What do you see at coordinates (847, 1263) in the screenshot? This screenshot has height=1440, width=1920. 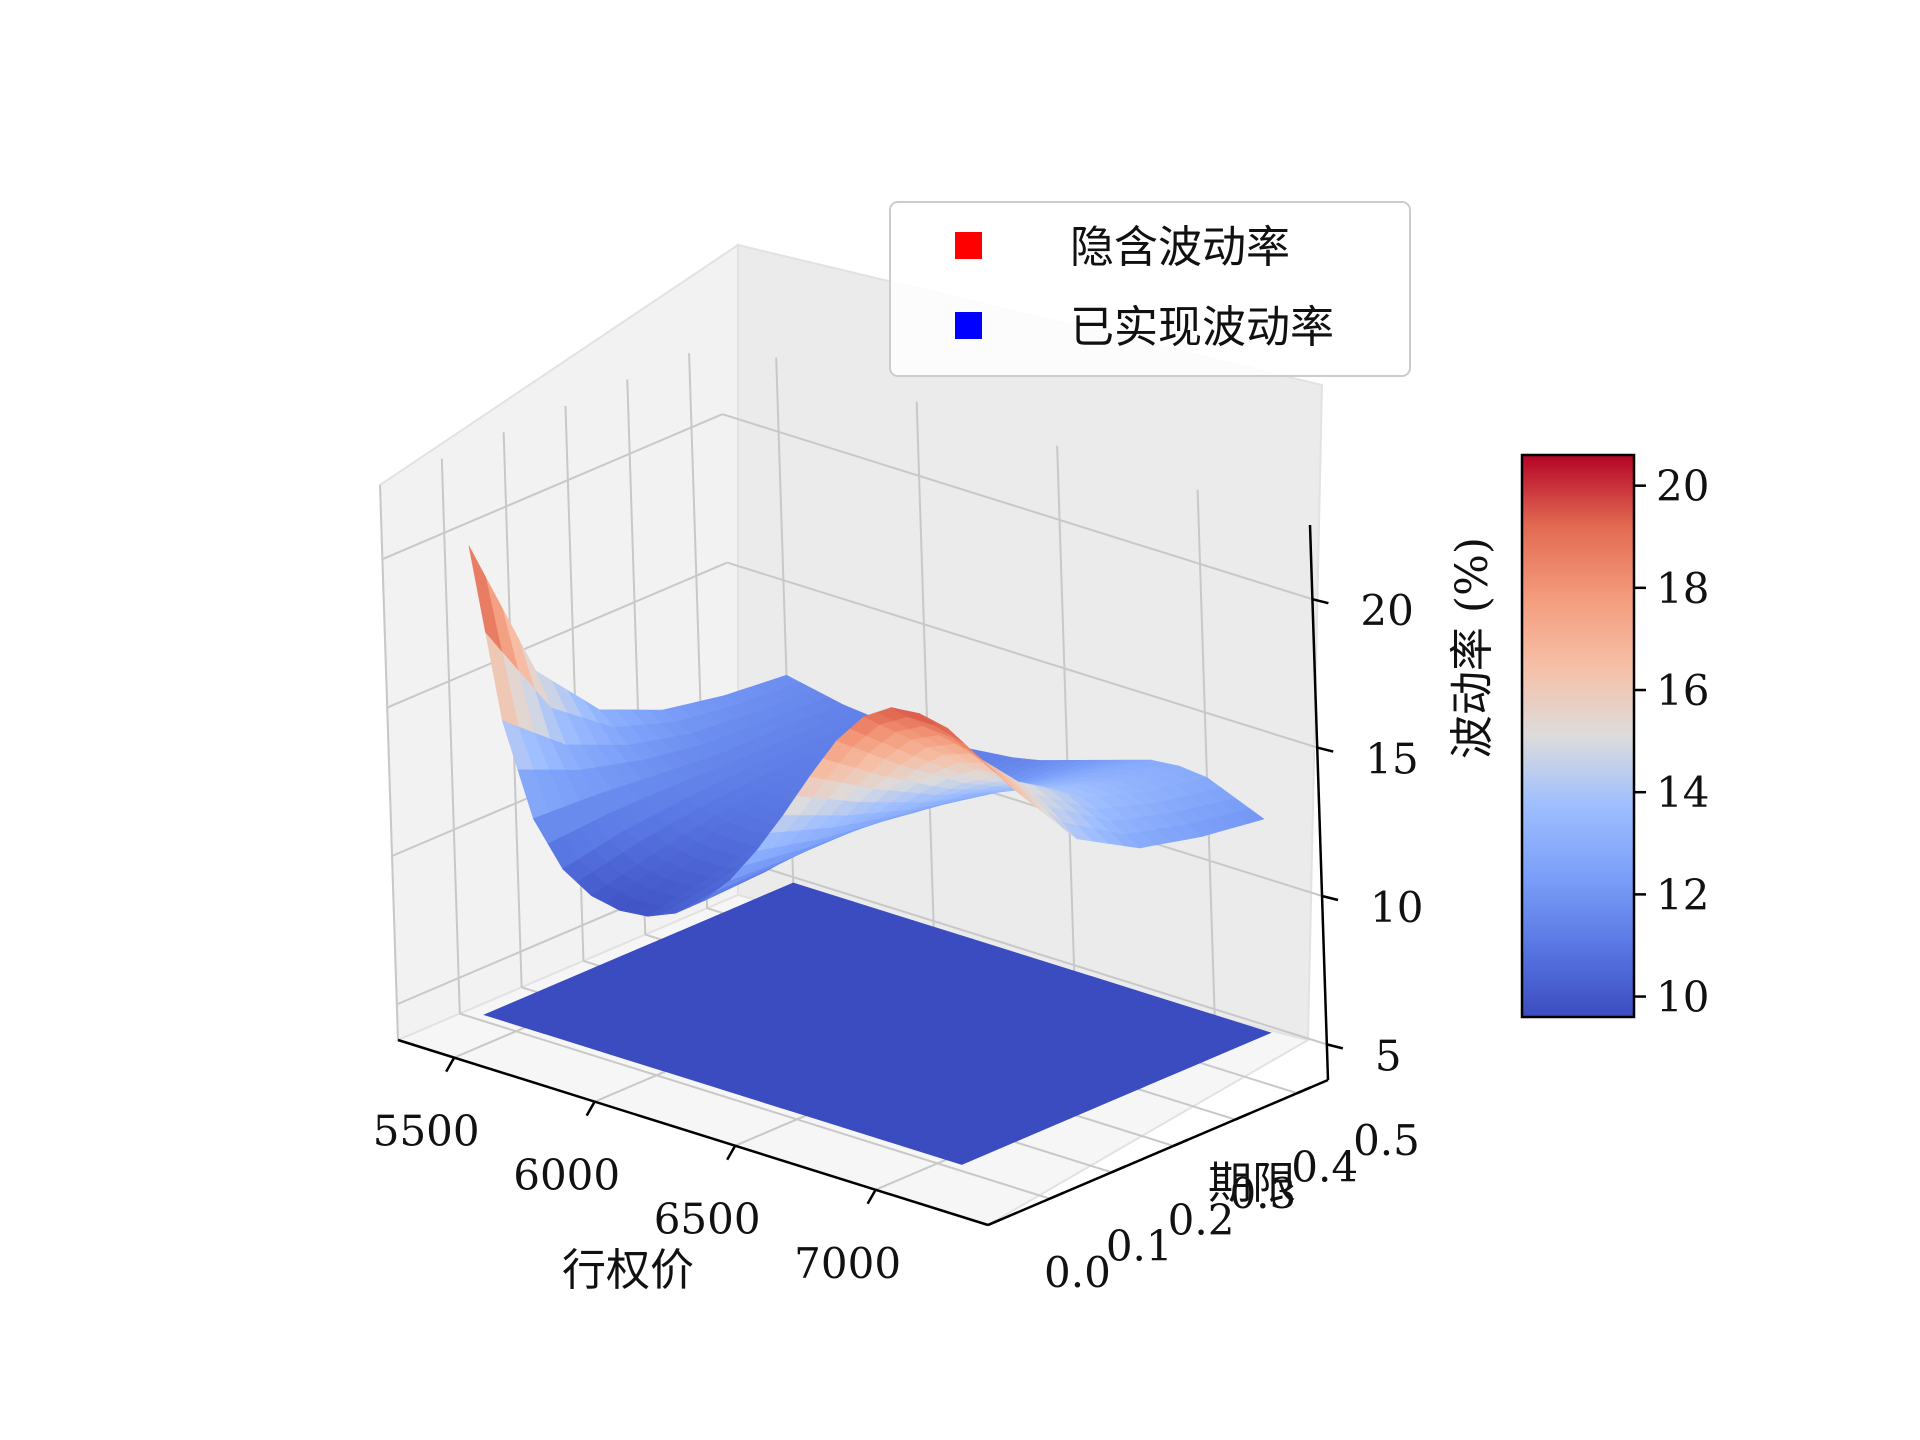 I see `x-tick-label: 7000` at bounding box center [847, 1263].